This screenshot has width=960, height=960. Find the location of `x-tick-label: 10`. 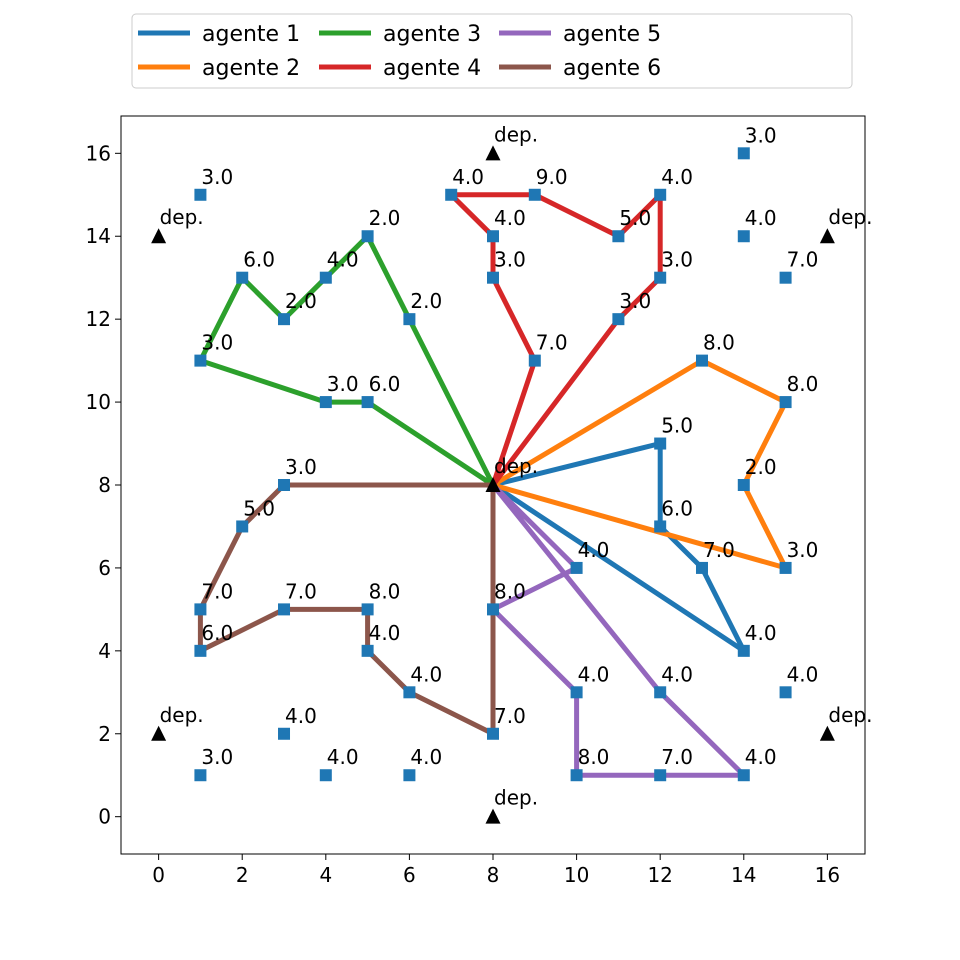

x-tick-label: 10 is located at coordinates (576, 875).